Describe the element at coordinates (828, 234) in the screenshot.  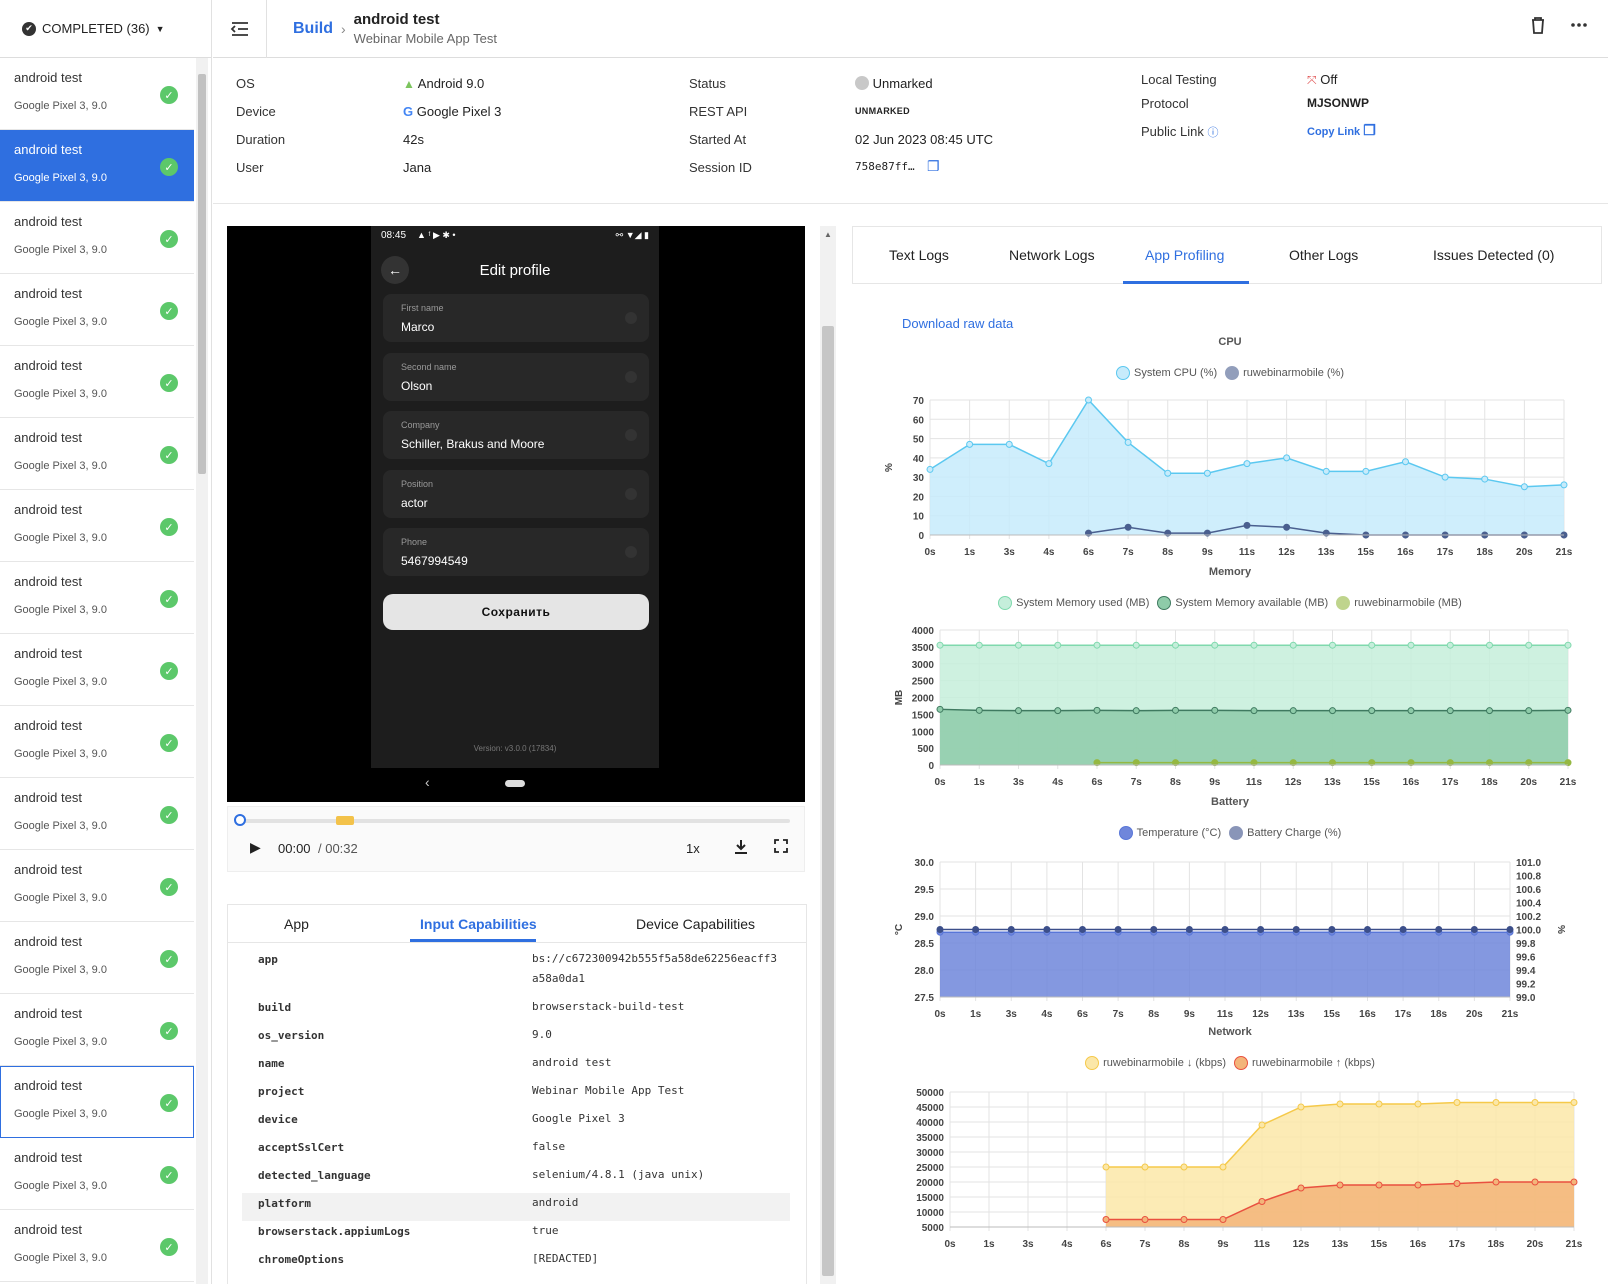
I see `scroll-up-arrow-icon: ▲` at that location.